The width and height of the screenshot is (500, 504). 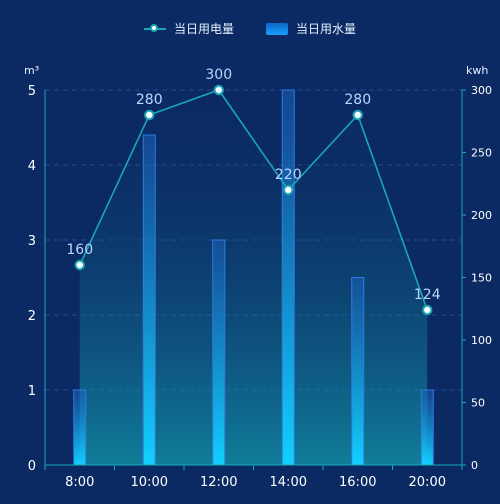 I want to click on right-axis-tick-label: 100, so click(x=481, y=340).